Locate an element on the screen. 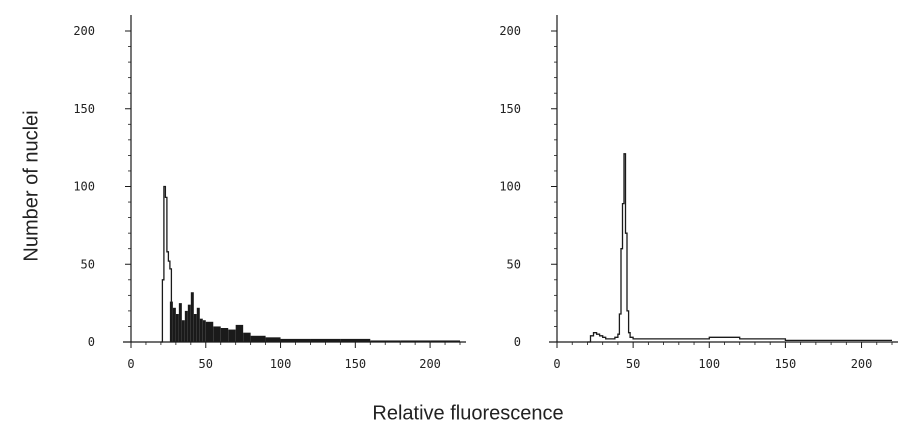  left-y-tick-label-100: 100 is located at coordinates (84, 187).